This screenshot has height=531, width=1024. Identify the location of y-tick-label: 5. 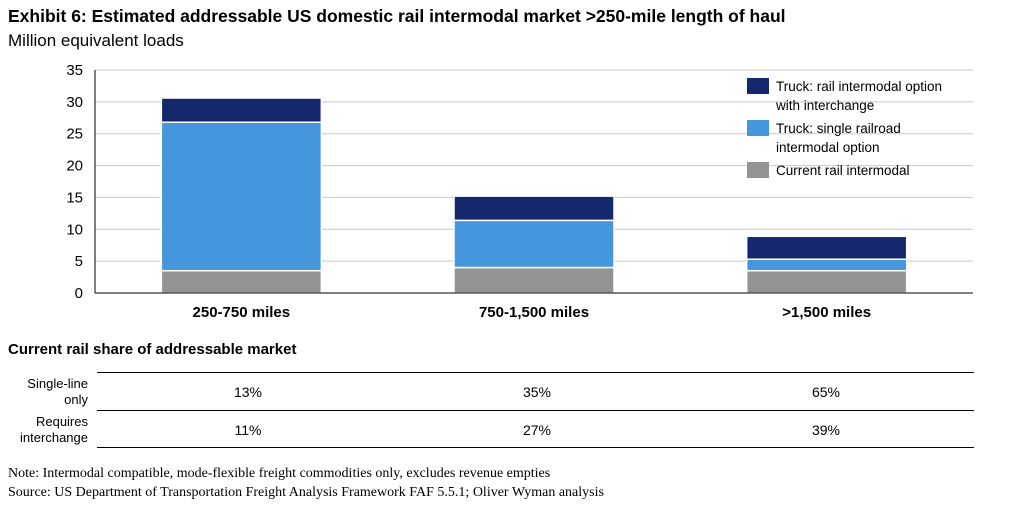
(79, 261).